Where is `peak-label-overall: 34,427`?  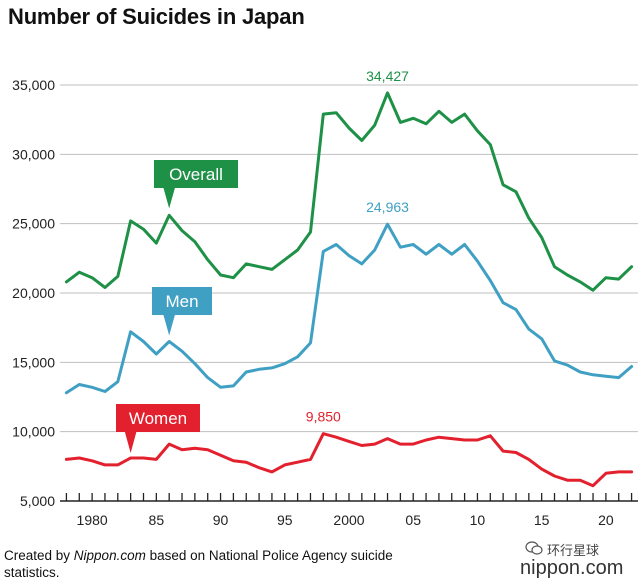
peak-label-overall: 34,427 is located at coordinates (387, 76).